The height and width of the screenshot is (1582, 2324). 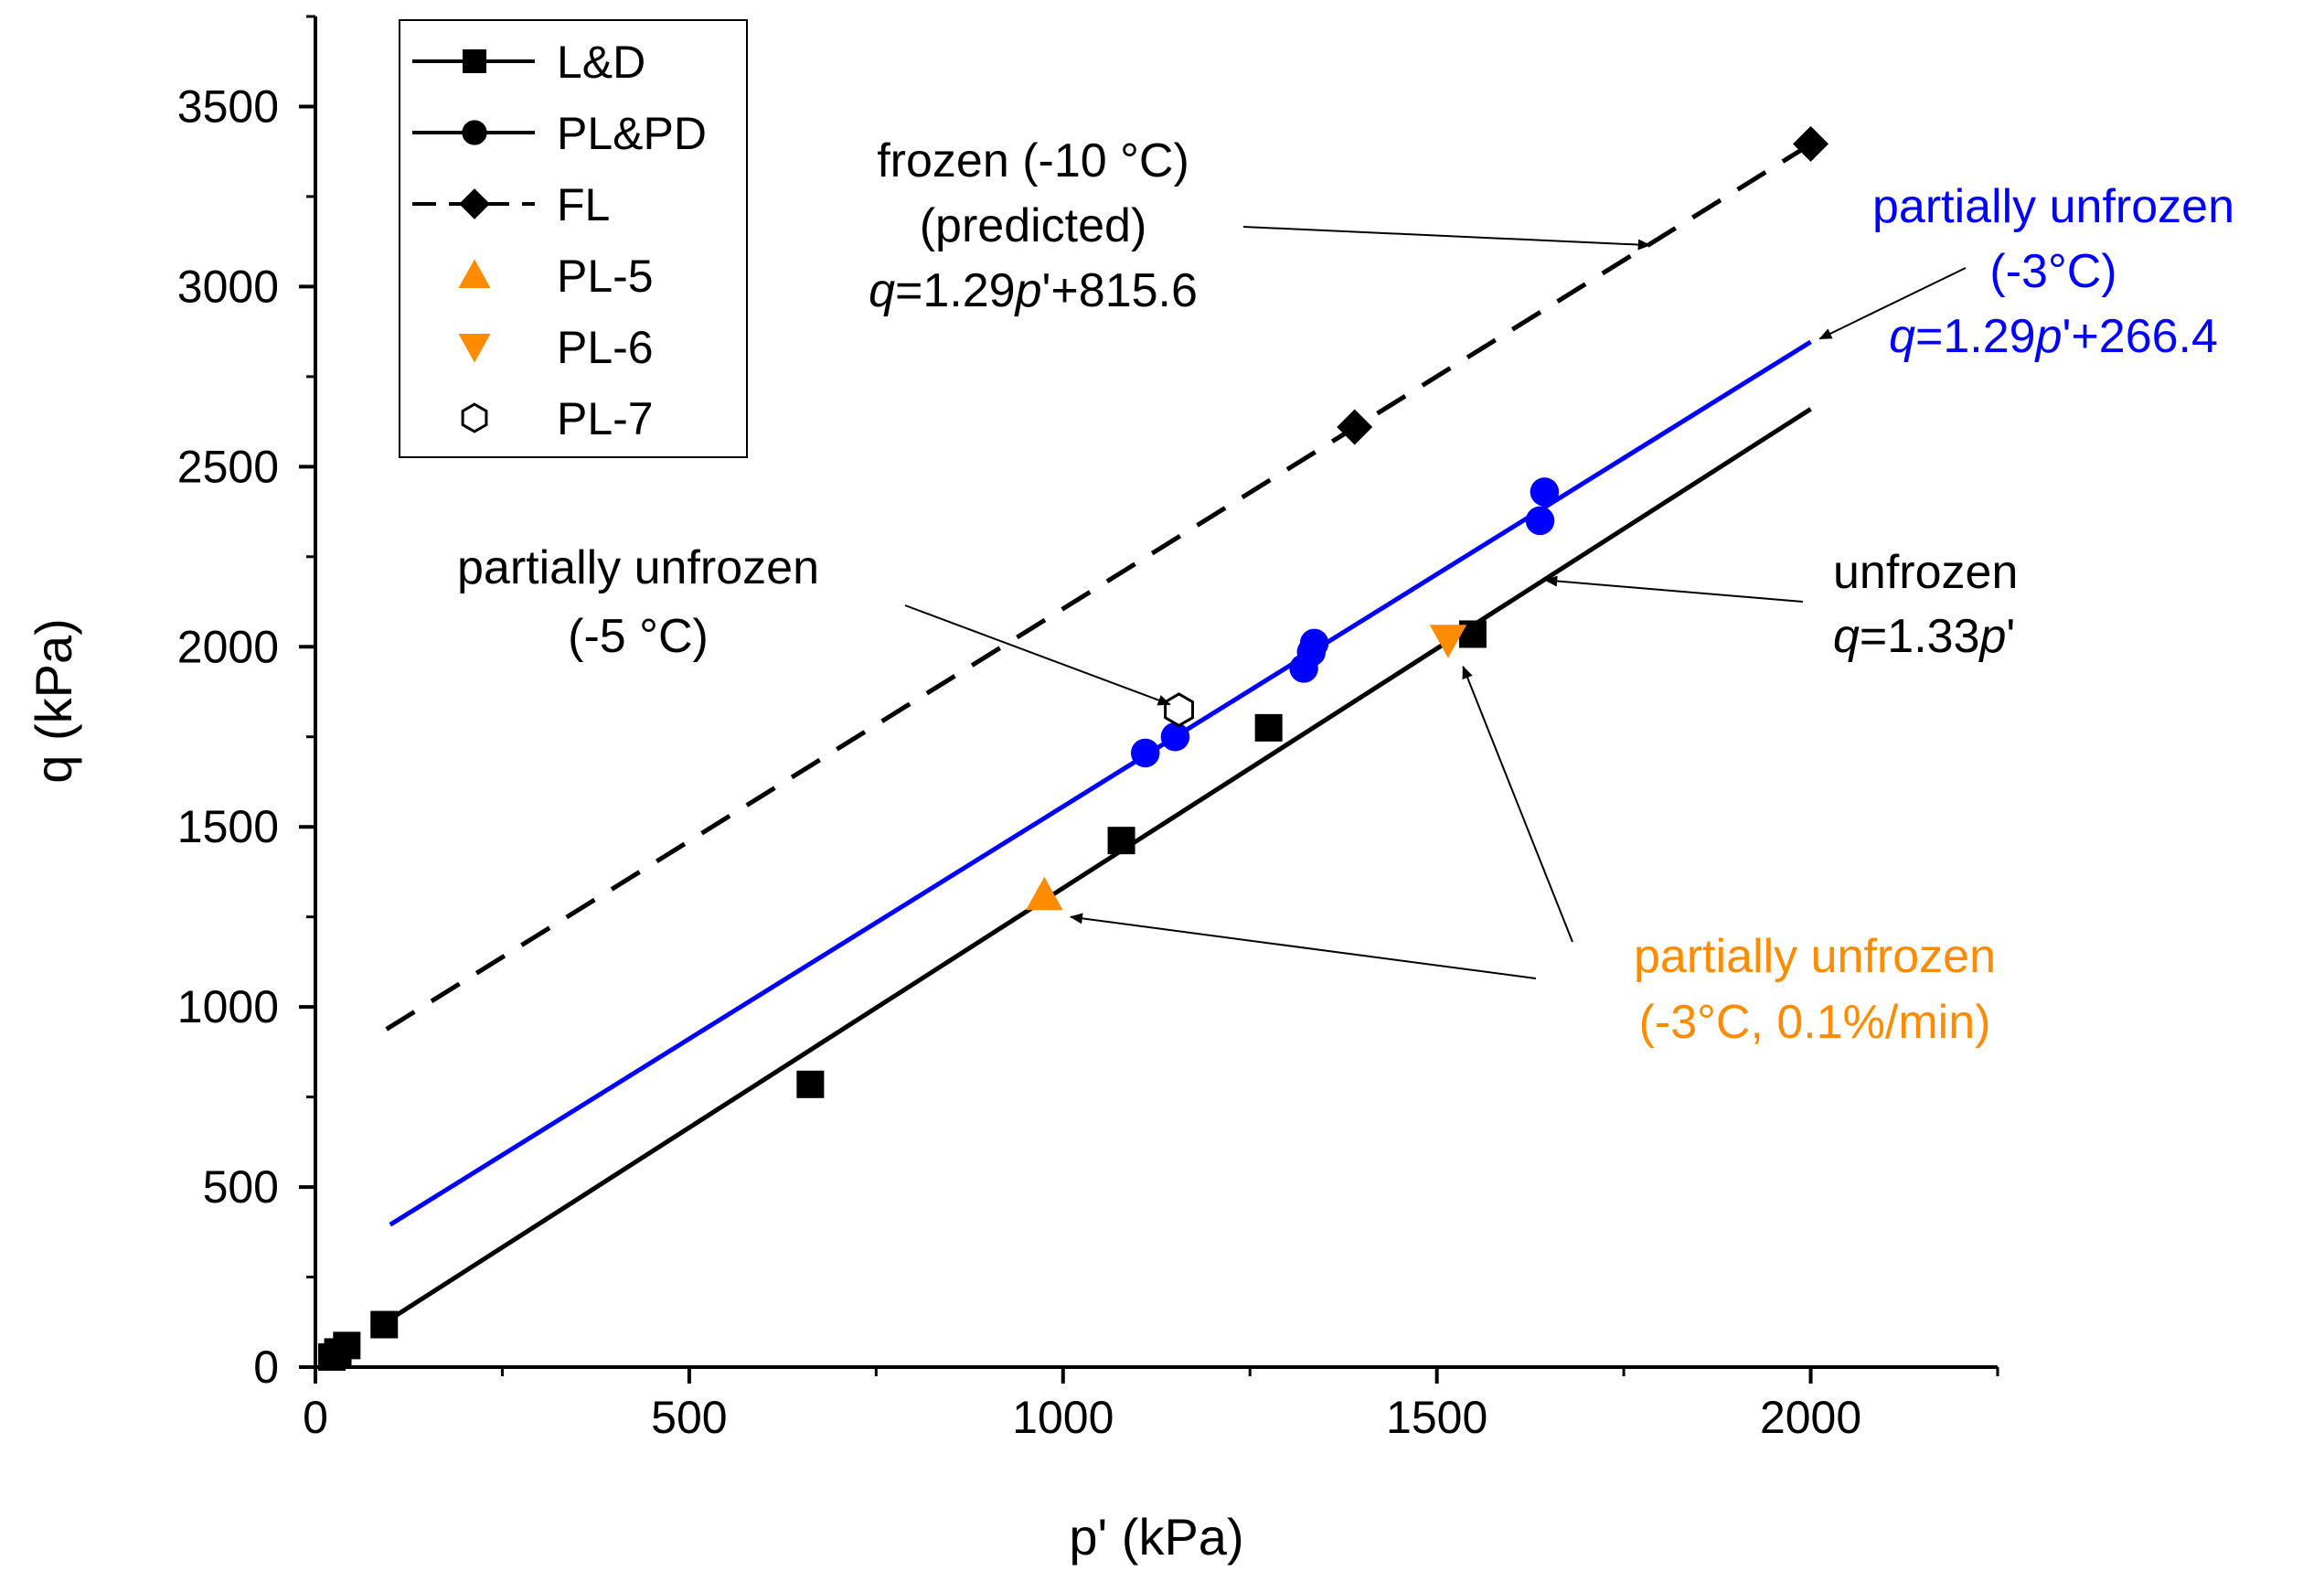 What do you see at coordinates (556, 276) in the screenshot?
I see `legend-item-pl-5: PL-5` at bounding box center [556, 276].